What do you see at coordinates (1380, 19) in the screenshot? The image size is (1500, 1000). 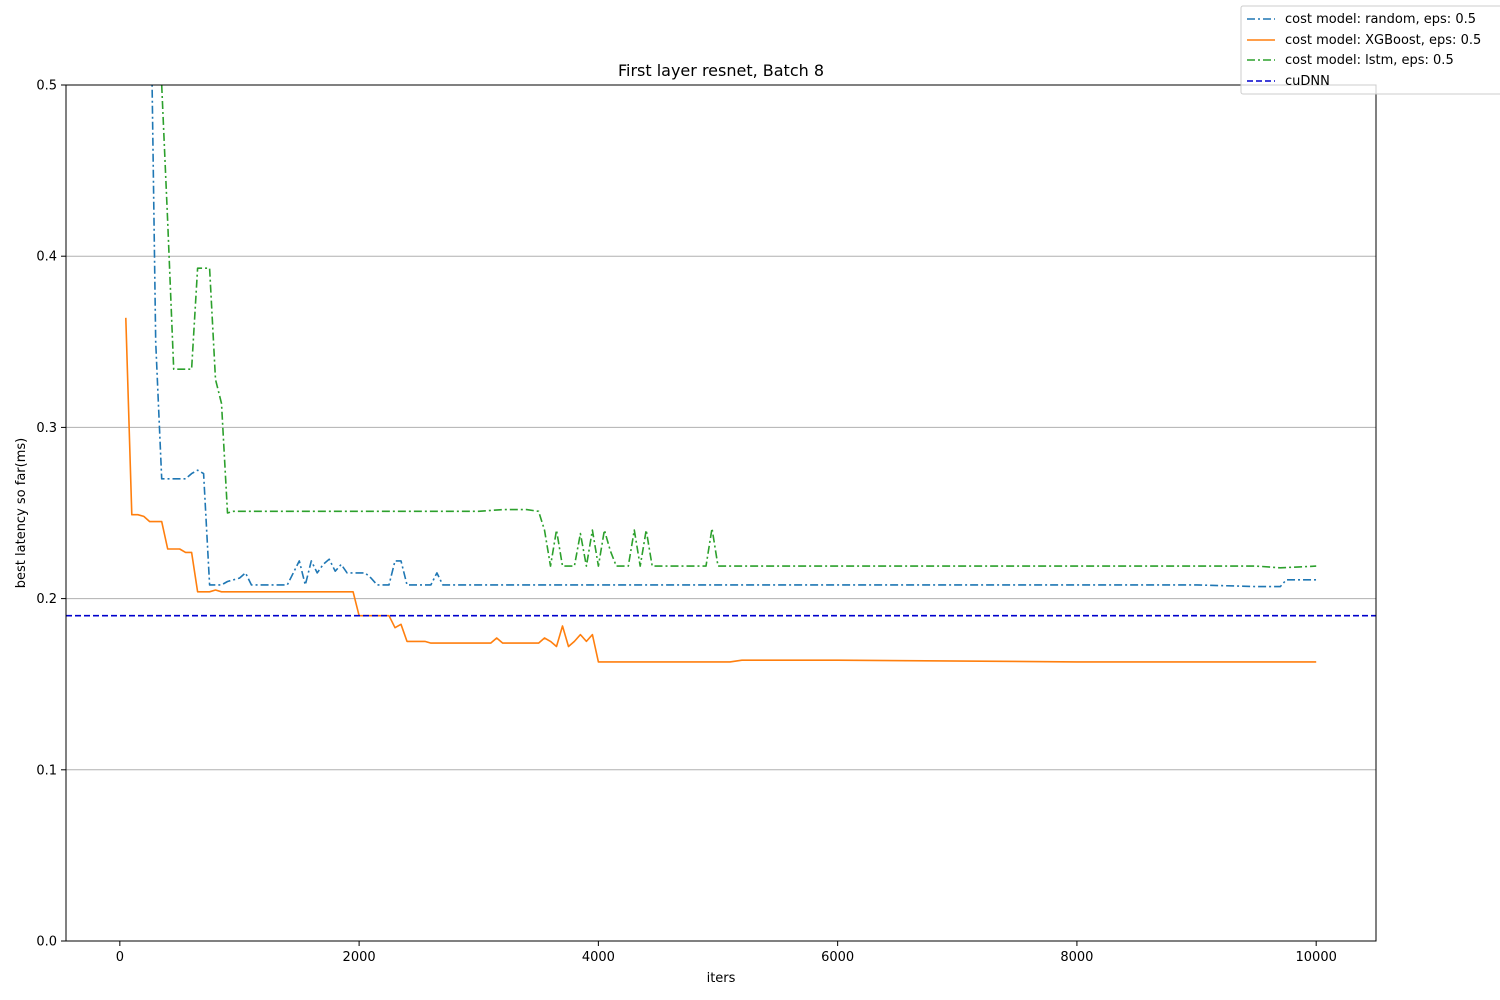 I see `legend-label-random: cost model: random, eps: 0.5` at bounding box center [1380, 19].